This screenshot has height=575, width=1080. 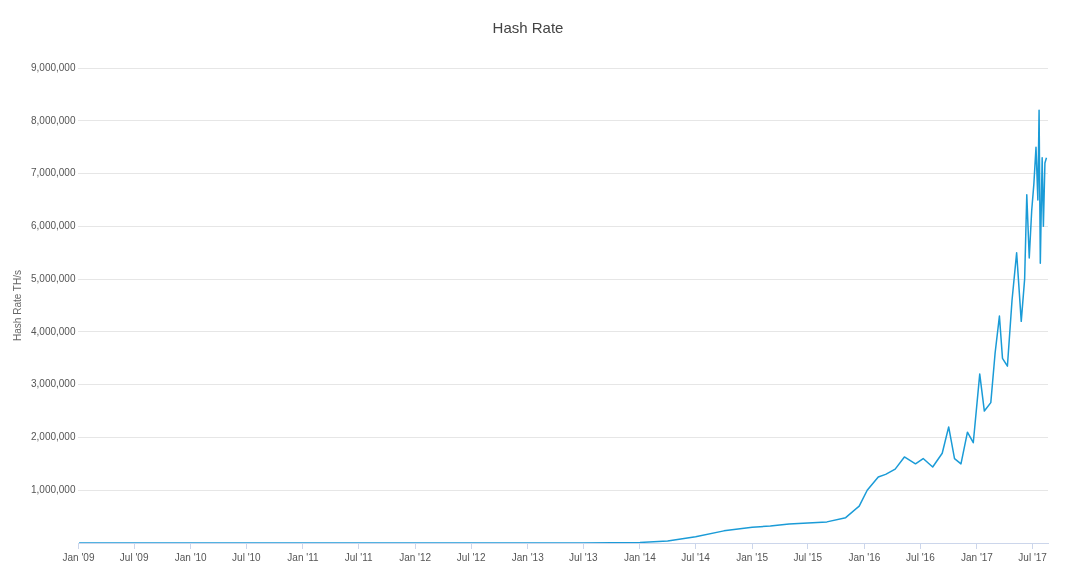 I want to click on x-tick-label: Jan '13, so click(x=528, y=557).